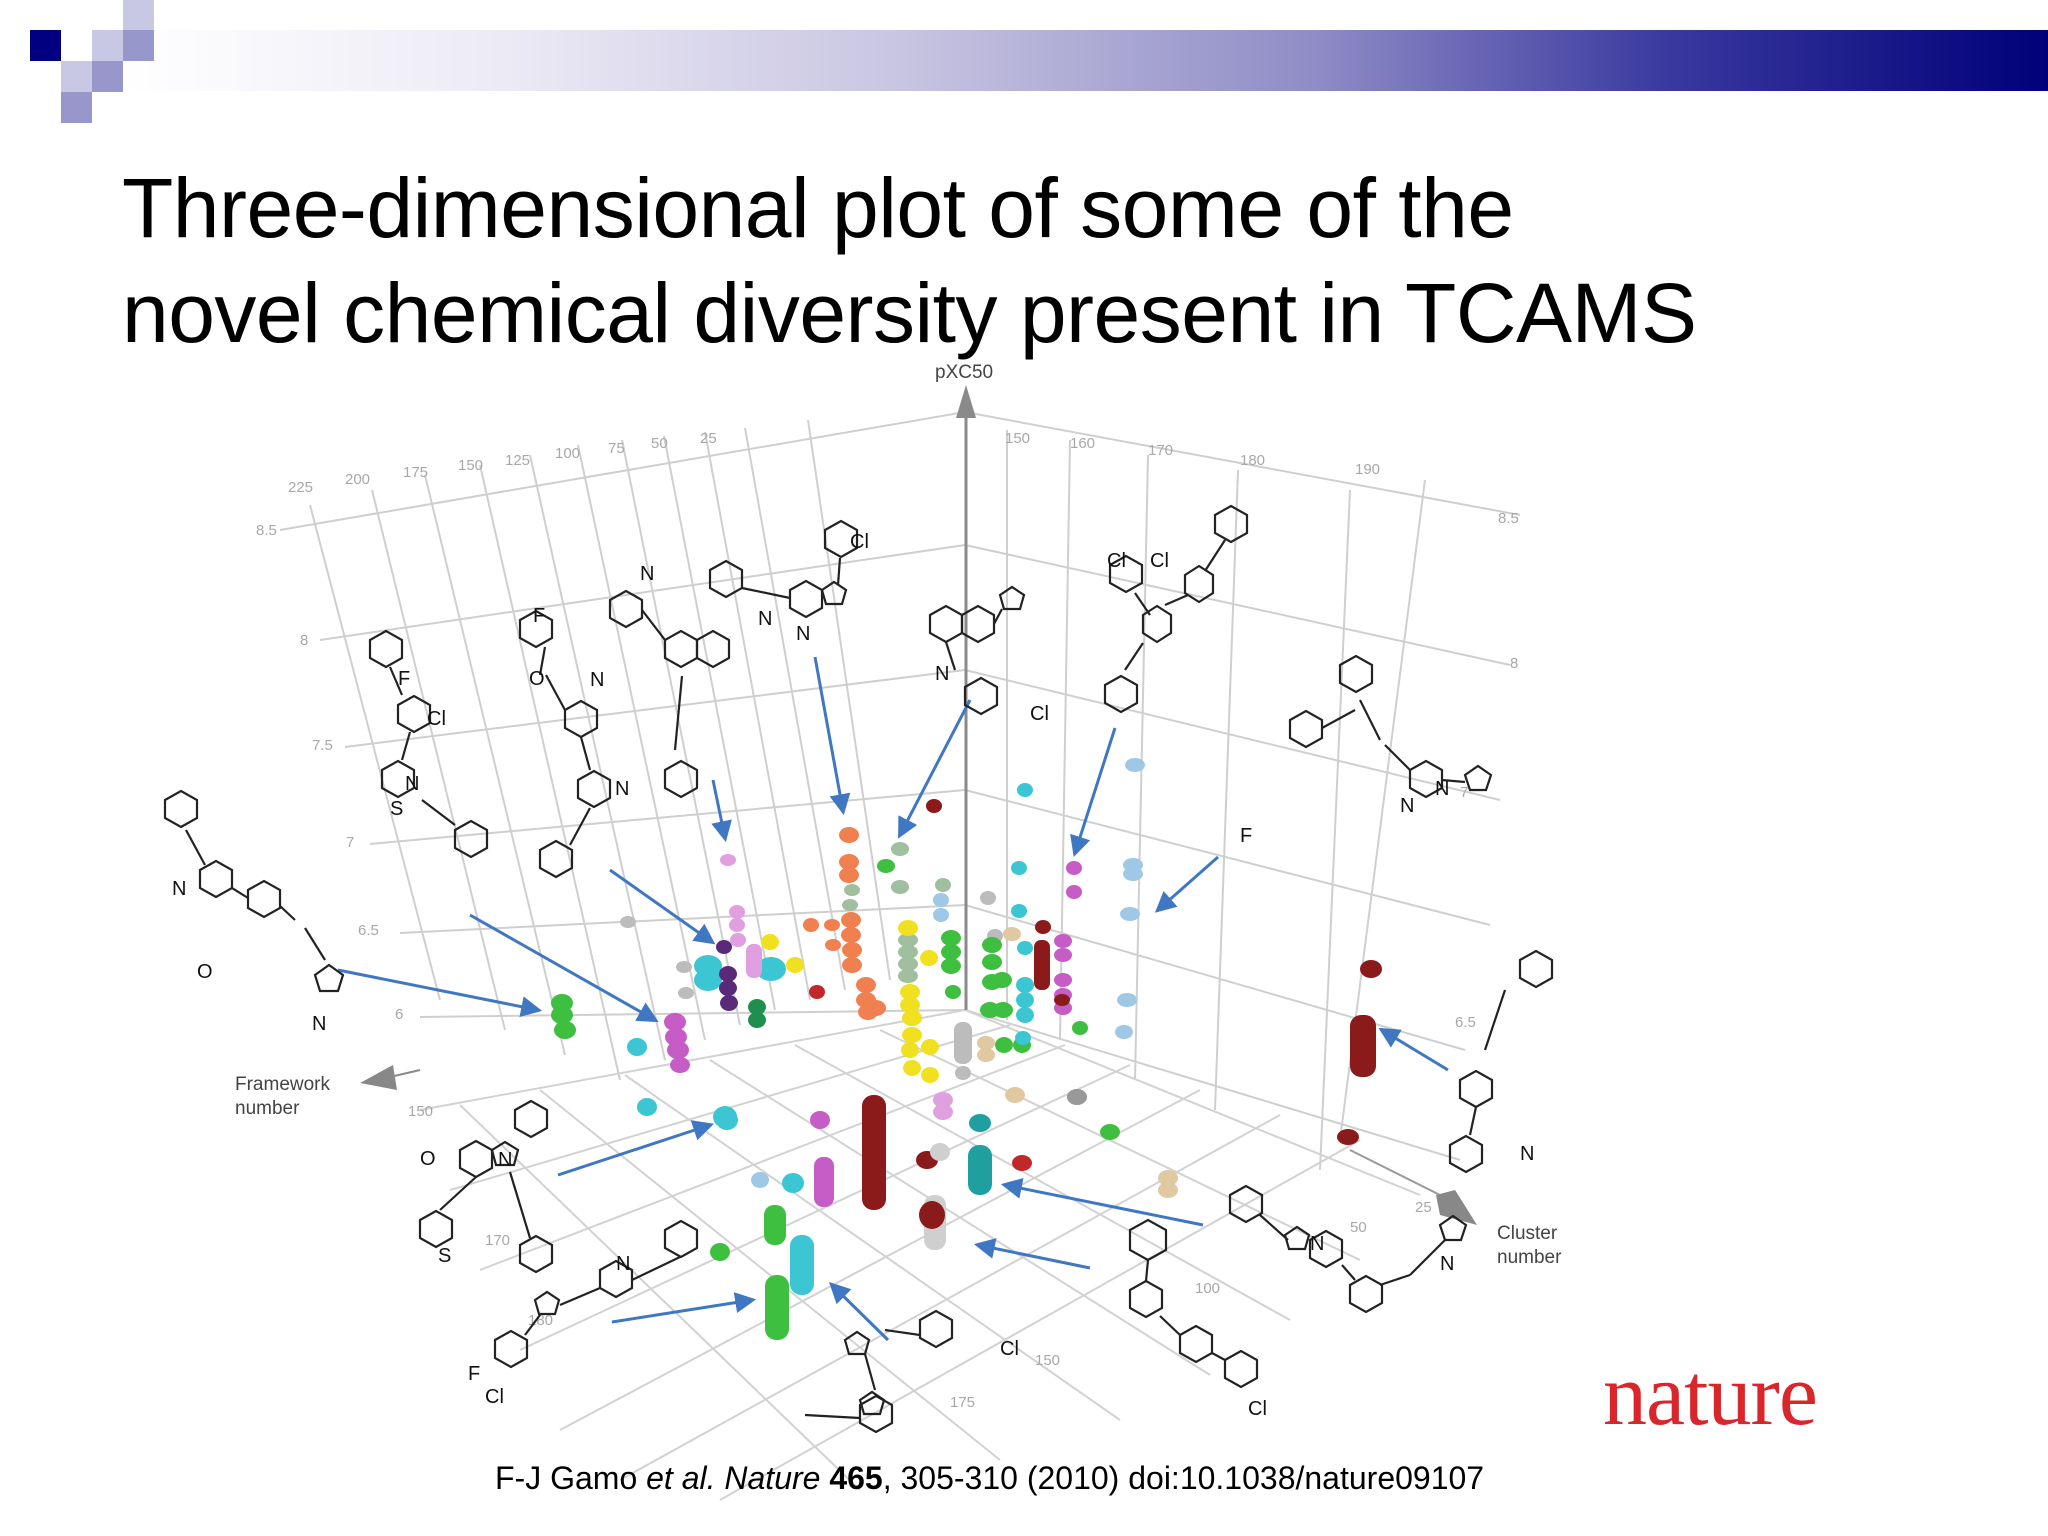 This screenshot has width=2048, height=1536. What do you see at coordinates (681, 1478) in the screenshot?
I see `citation-etal: et al.` at bounding box center [681, 1478].